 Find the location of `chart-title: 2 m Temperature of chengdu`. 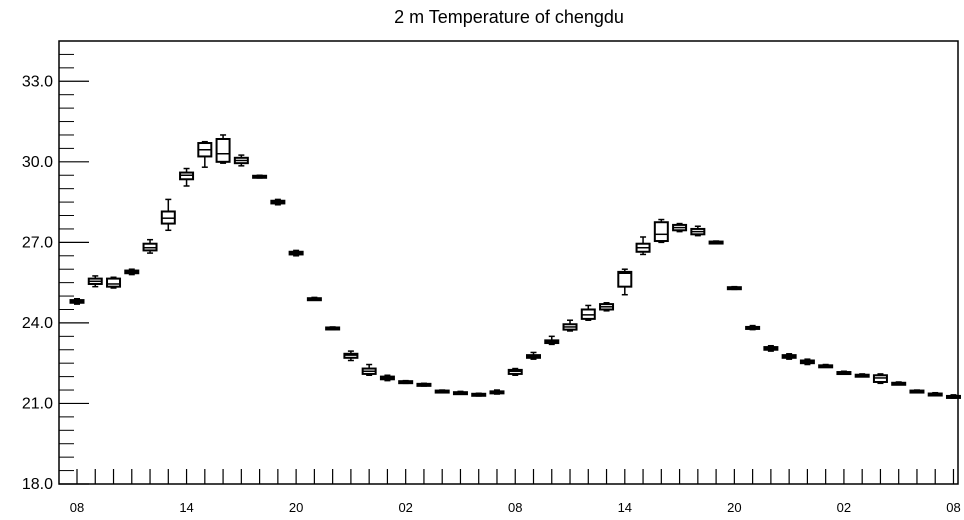

chart-title: 2 m Temperature of chengdu is located at coordinates (509, 17).